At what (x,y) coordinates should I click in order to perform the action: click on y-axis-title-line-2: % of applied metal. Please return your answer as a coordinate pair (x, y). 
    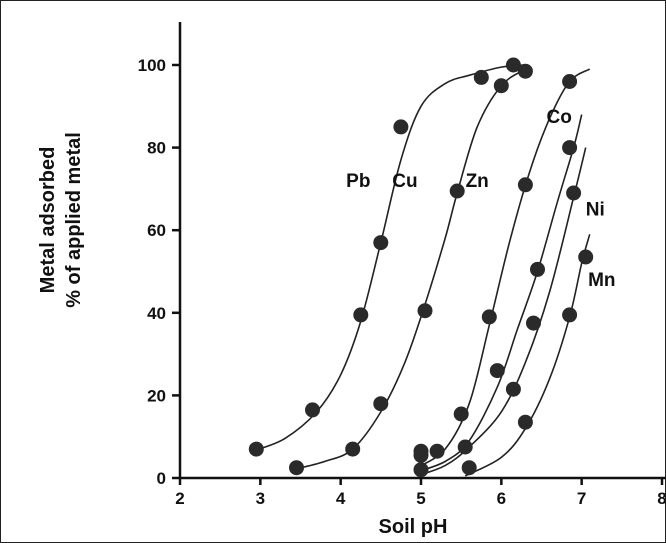
    Looking at the image, I should click on (74, 220).